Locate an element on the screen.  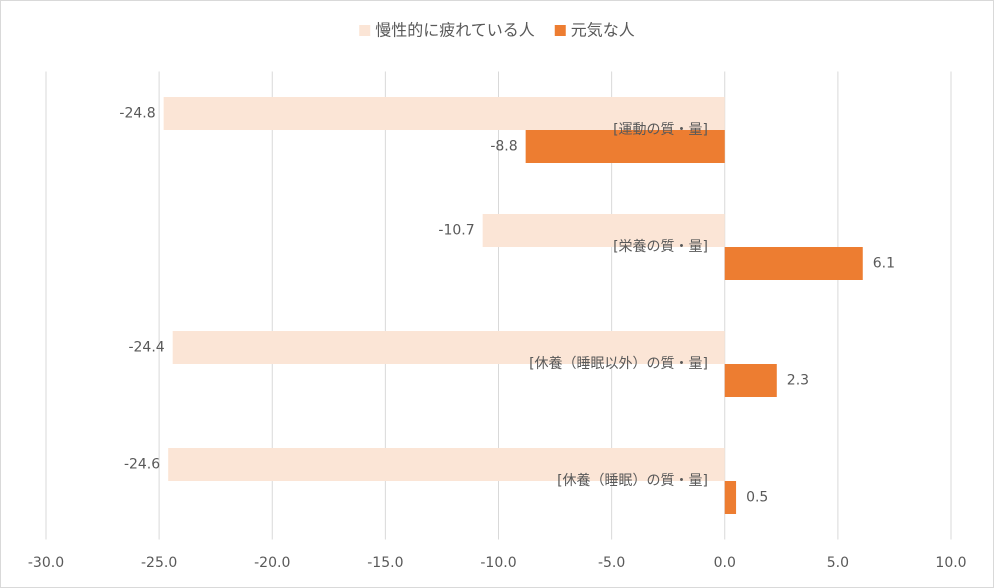
value-label: -8.8 is located at coordinates (503, 147).